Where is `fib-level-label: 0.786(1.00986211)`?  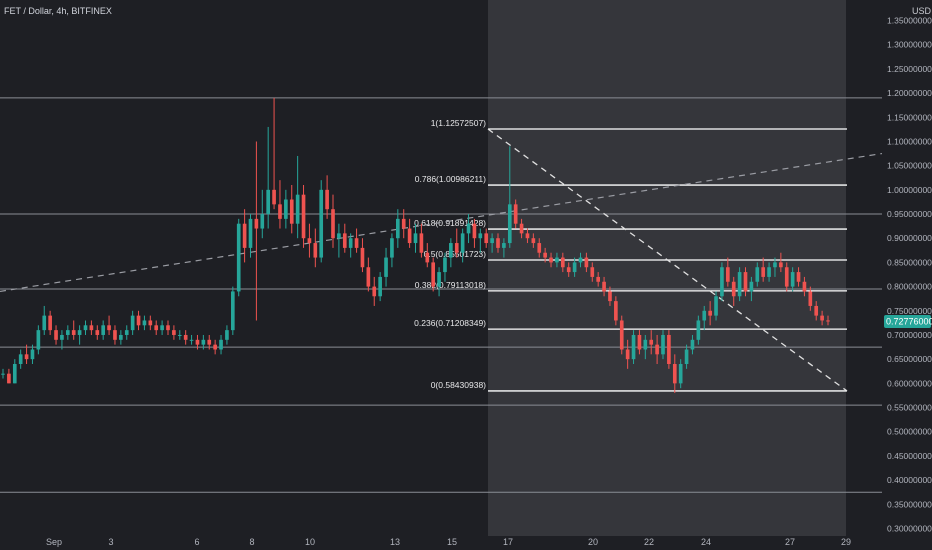 fib-level-label: 0.786(1.00986211) is located at coordinates (450, 179).